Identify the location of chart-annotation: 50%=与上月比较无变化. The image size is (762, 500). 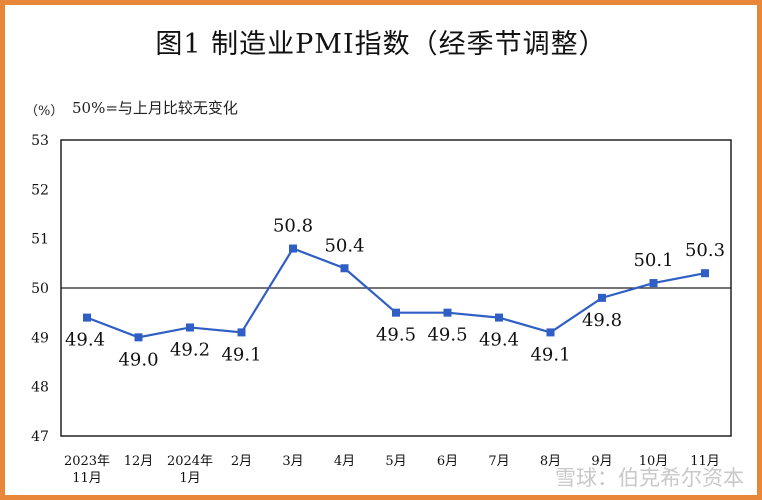
(155, 108).